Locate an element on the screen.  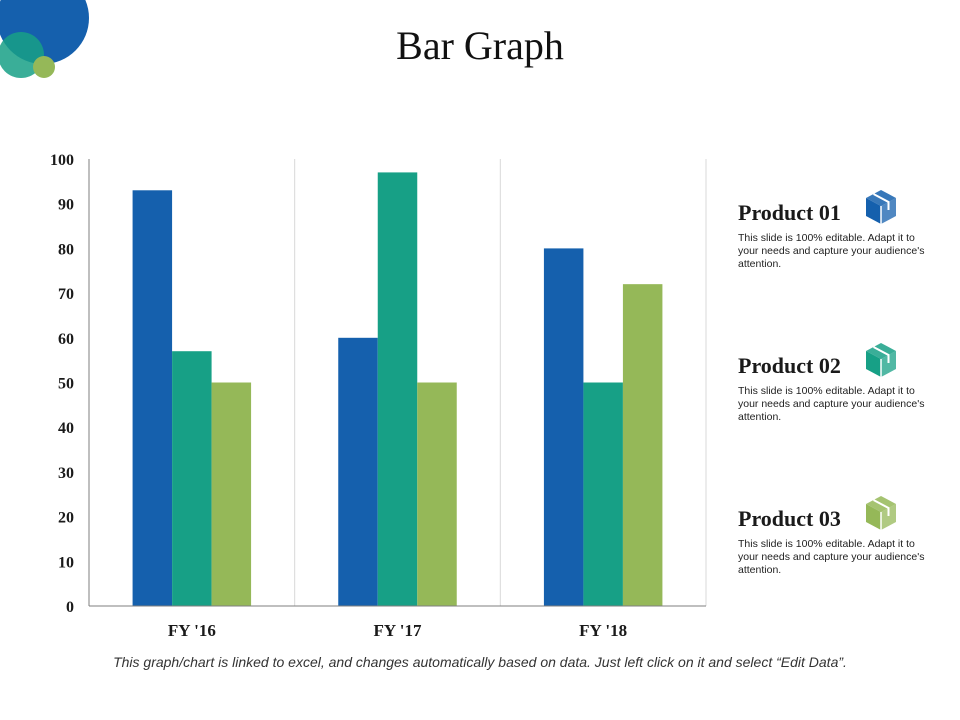
decorative-circle-small is located at coordinates (44, 67).